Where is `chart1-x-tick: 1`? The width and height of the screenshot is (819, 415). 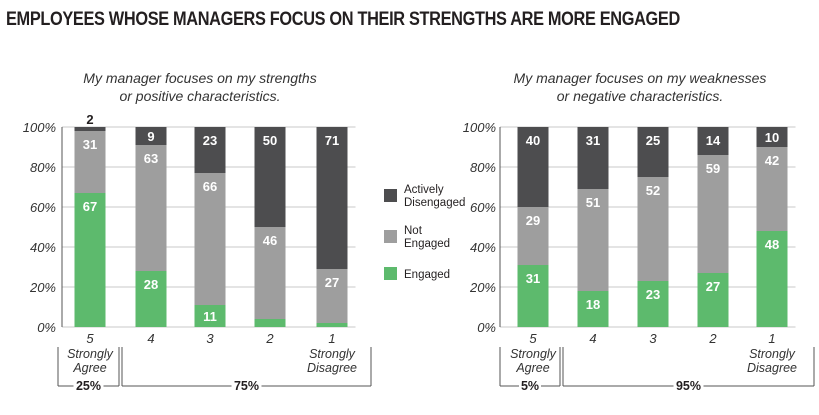
chart1-x-tick: 1 is located at coordinates (331, 338).